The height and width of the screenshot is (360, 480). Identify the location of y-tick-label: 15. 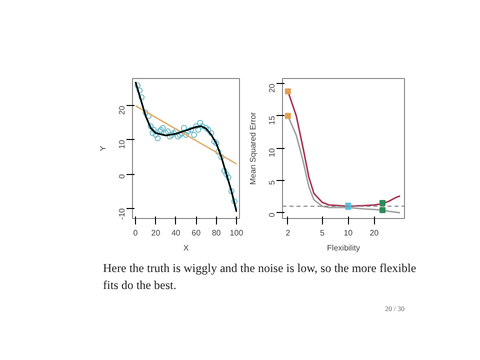
(272, 120).